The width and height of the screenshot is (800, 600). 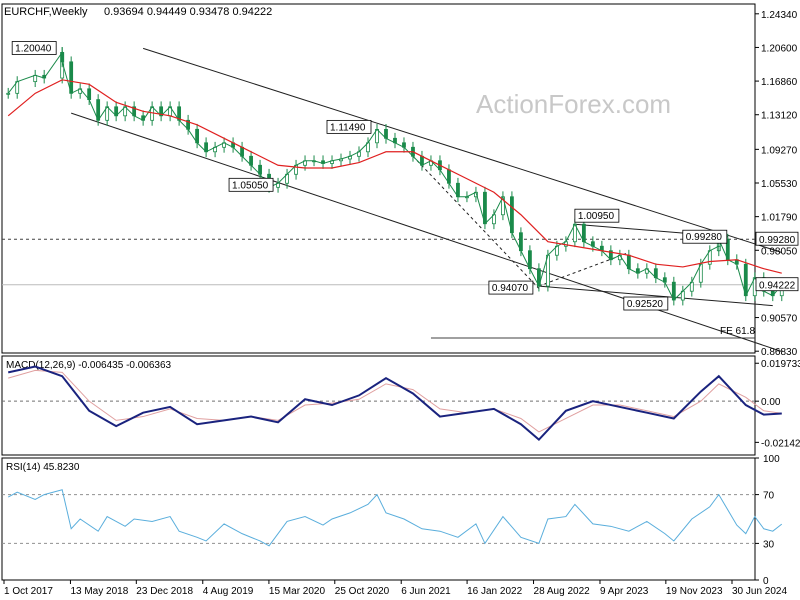 What do you see at coordinates (779, 218) in the screenshot?
I see `main-ytick-label: 1.01790` at bounding box center [779, 218].